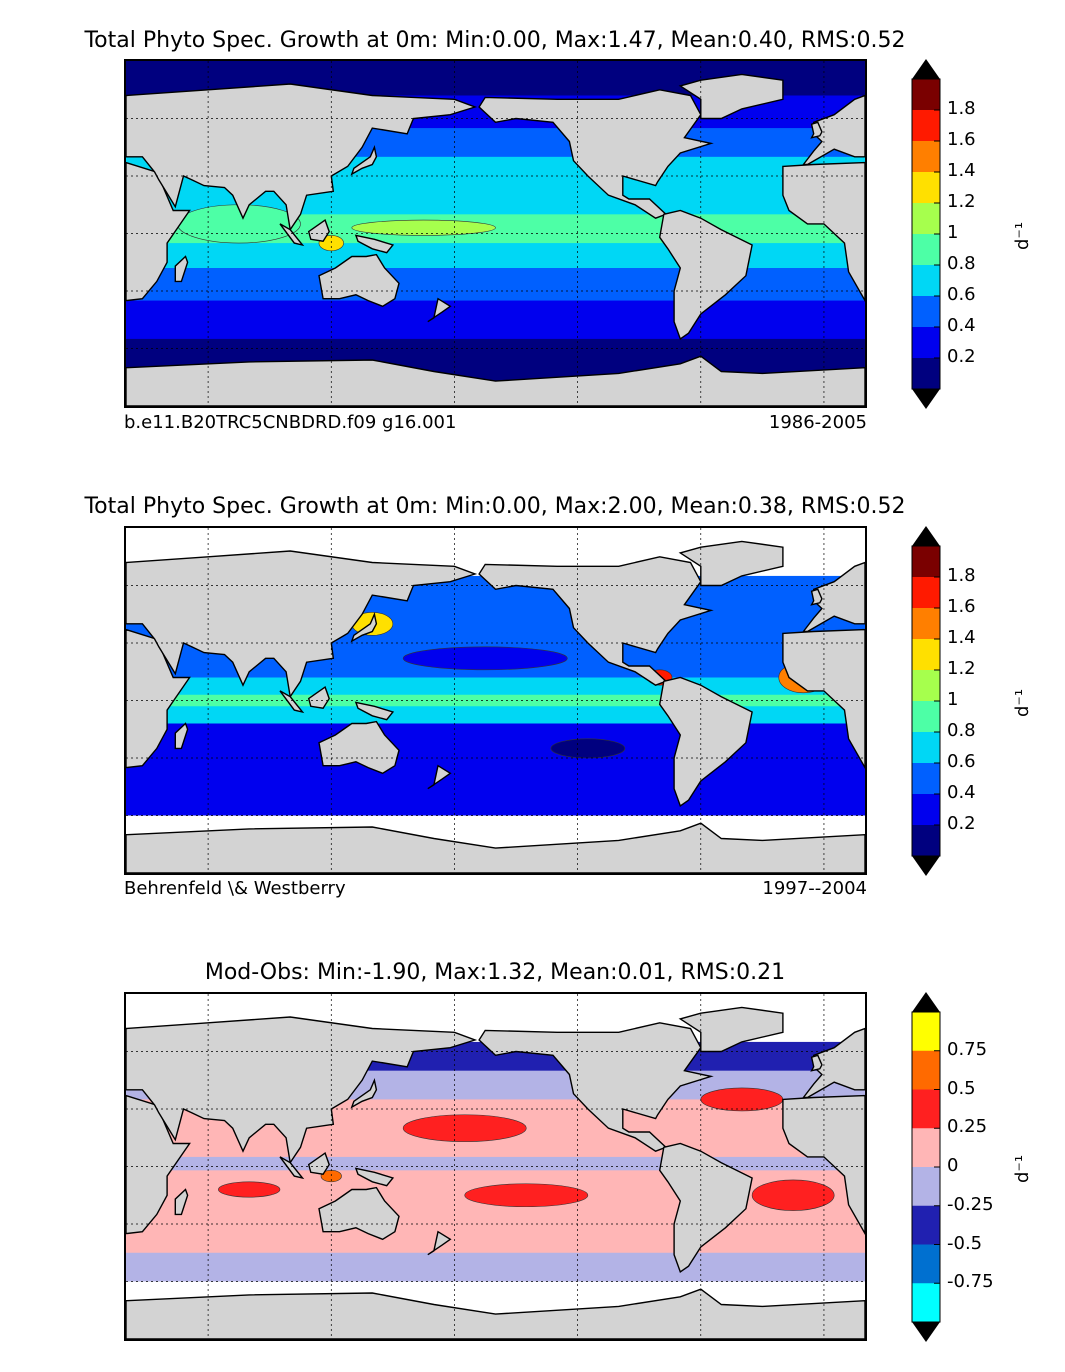 The width and height of the screenshot is (1065, 1372). What do you see at coordinates (961, 668) in the screenshot?
I see `colorbar-tick-label: 1.2` at bounding box center [961, 668].